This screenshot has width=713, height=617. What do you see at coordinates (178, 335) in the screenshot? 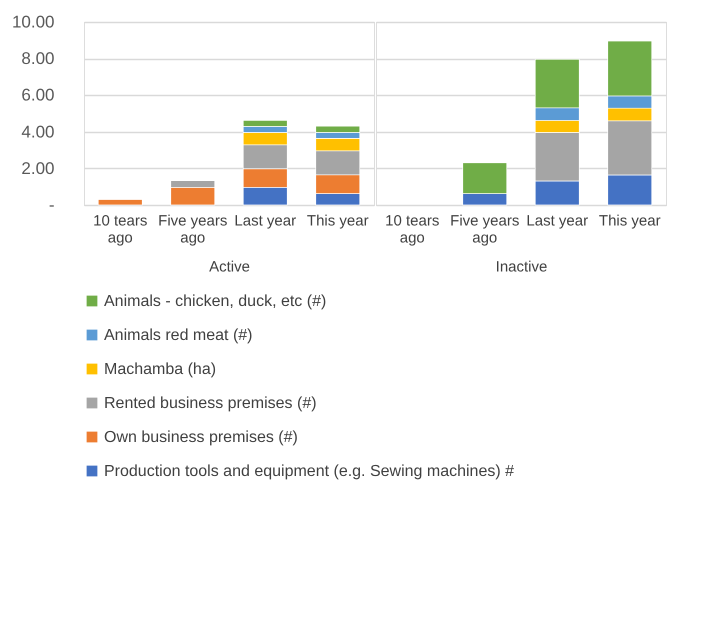
I see `legend-label: Animals red meat (#)` at bounding box center [178, 335].